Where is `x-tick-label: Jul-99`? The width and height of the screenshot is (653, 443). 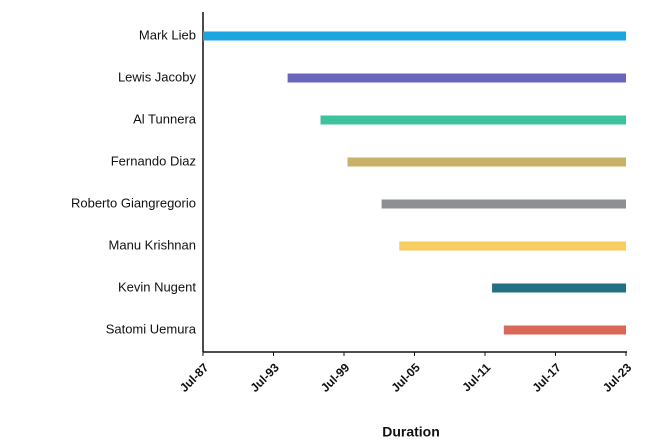 x-tick-label: Jul-99 is located at coordinates (335, 377).